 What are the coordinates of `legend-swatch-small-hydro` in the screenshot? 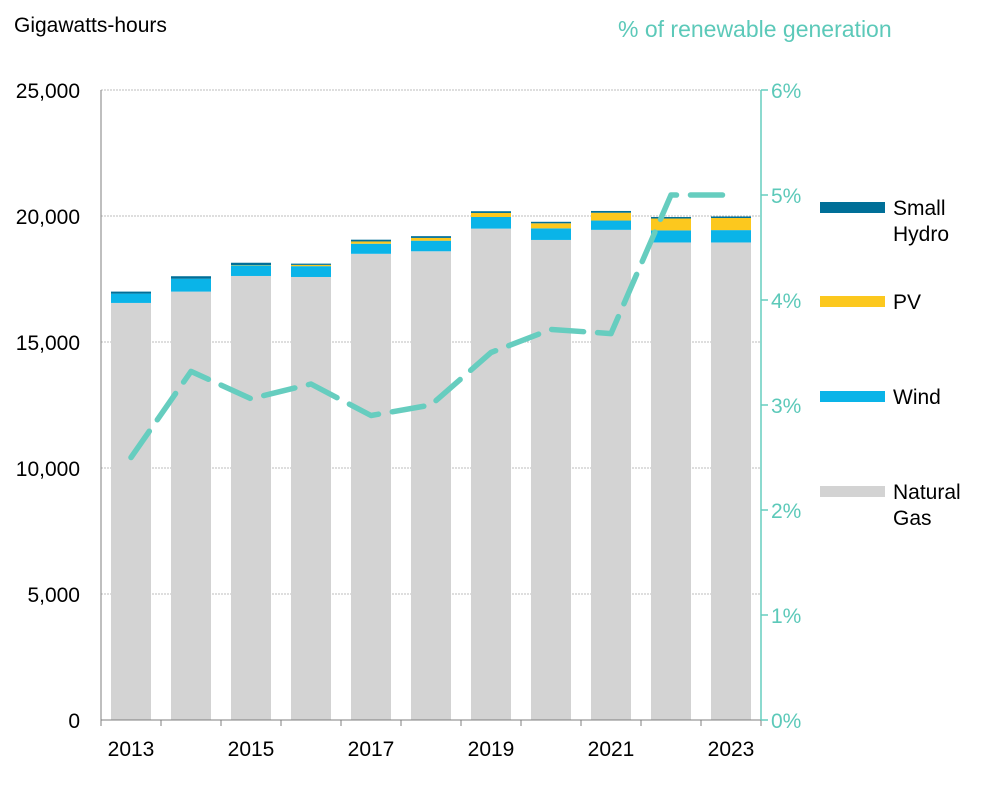 It's located at (852, 207).